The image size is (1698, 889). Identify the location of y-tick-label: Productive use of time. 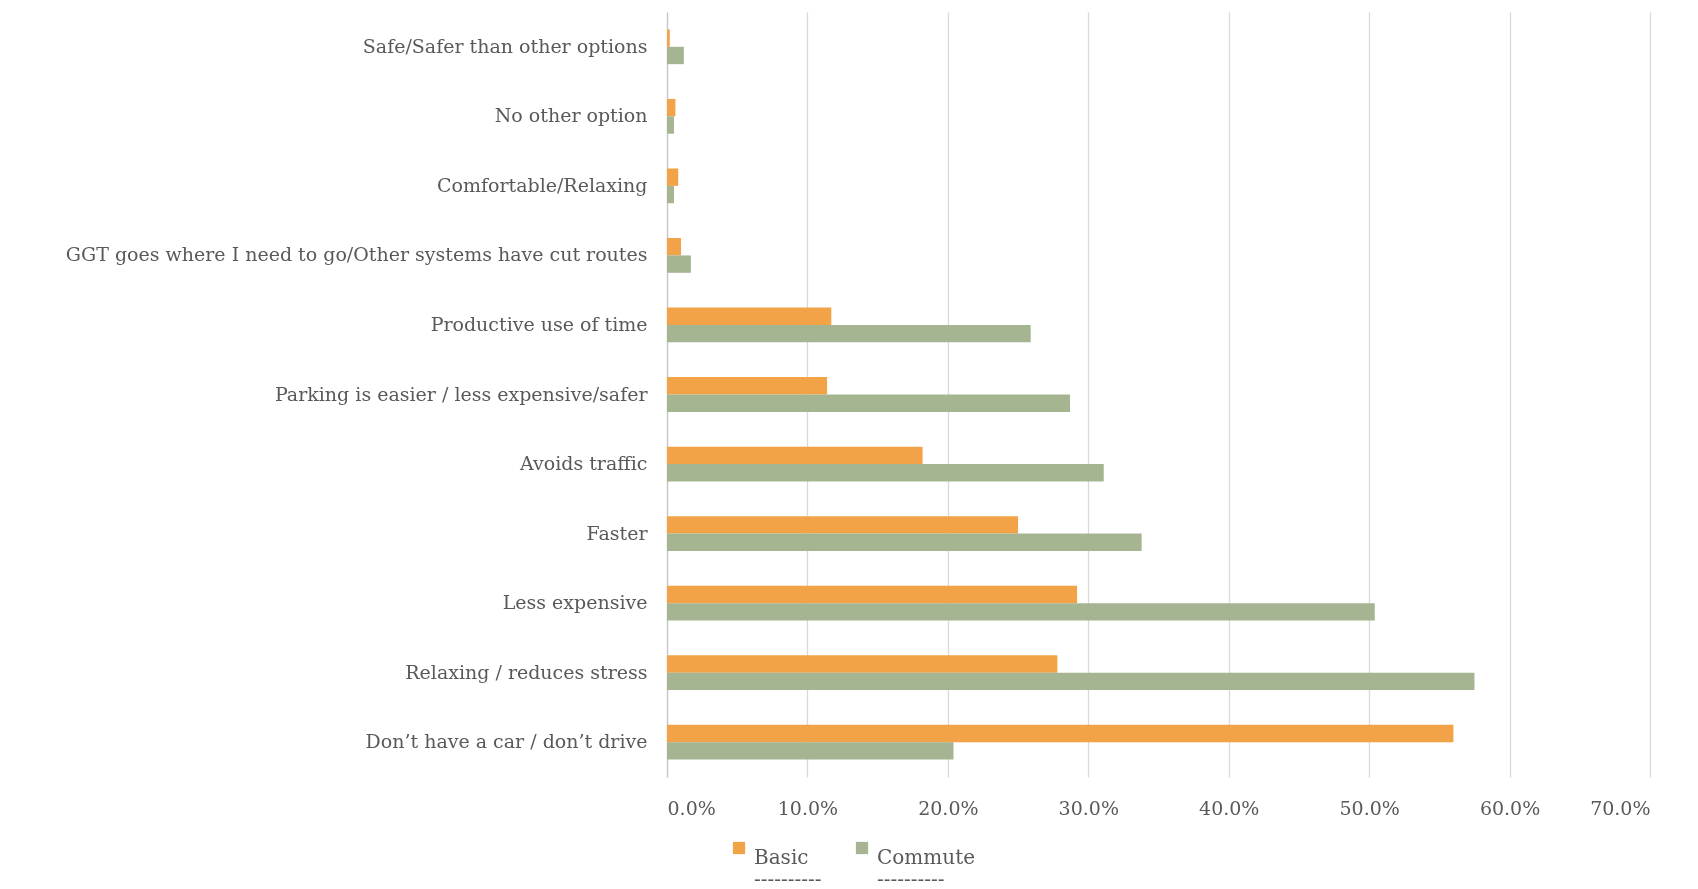
(539, 323).